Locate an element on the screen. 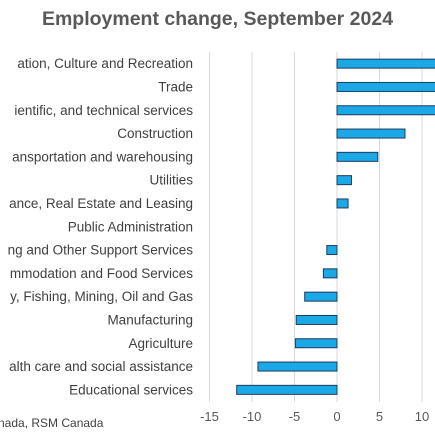 Image resolution: width=435 pixels, height=435 pixels. x-tick-label: -10 is located at coordinates (252, 416).